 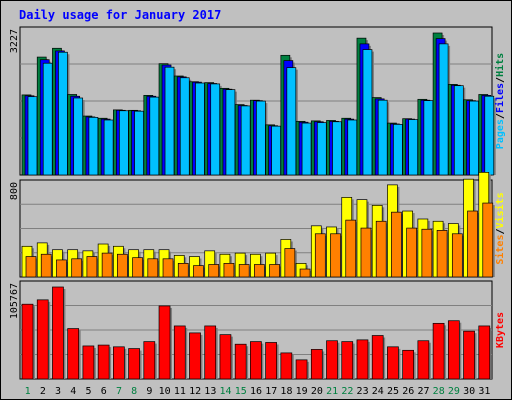 What do you see at coordinates (73, 391) in the screenshot?
I see `x-tick-label-4: 4` at bounding box center [73, 391].